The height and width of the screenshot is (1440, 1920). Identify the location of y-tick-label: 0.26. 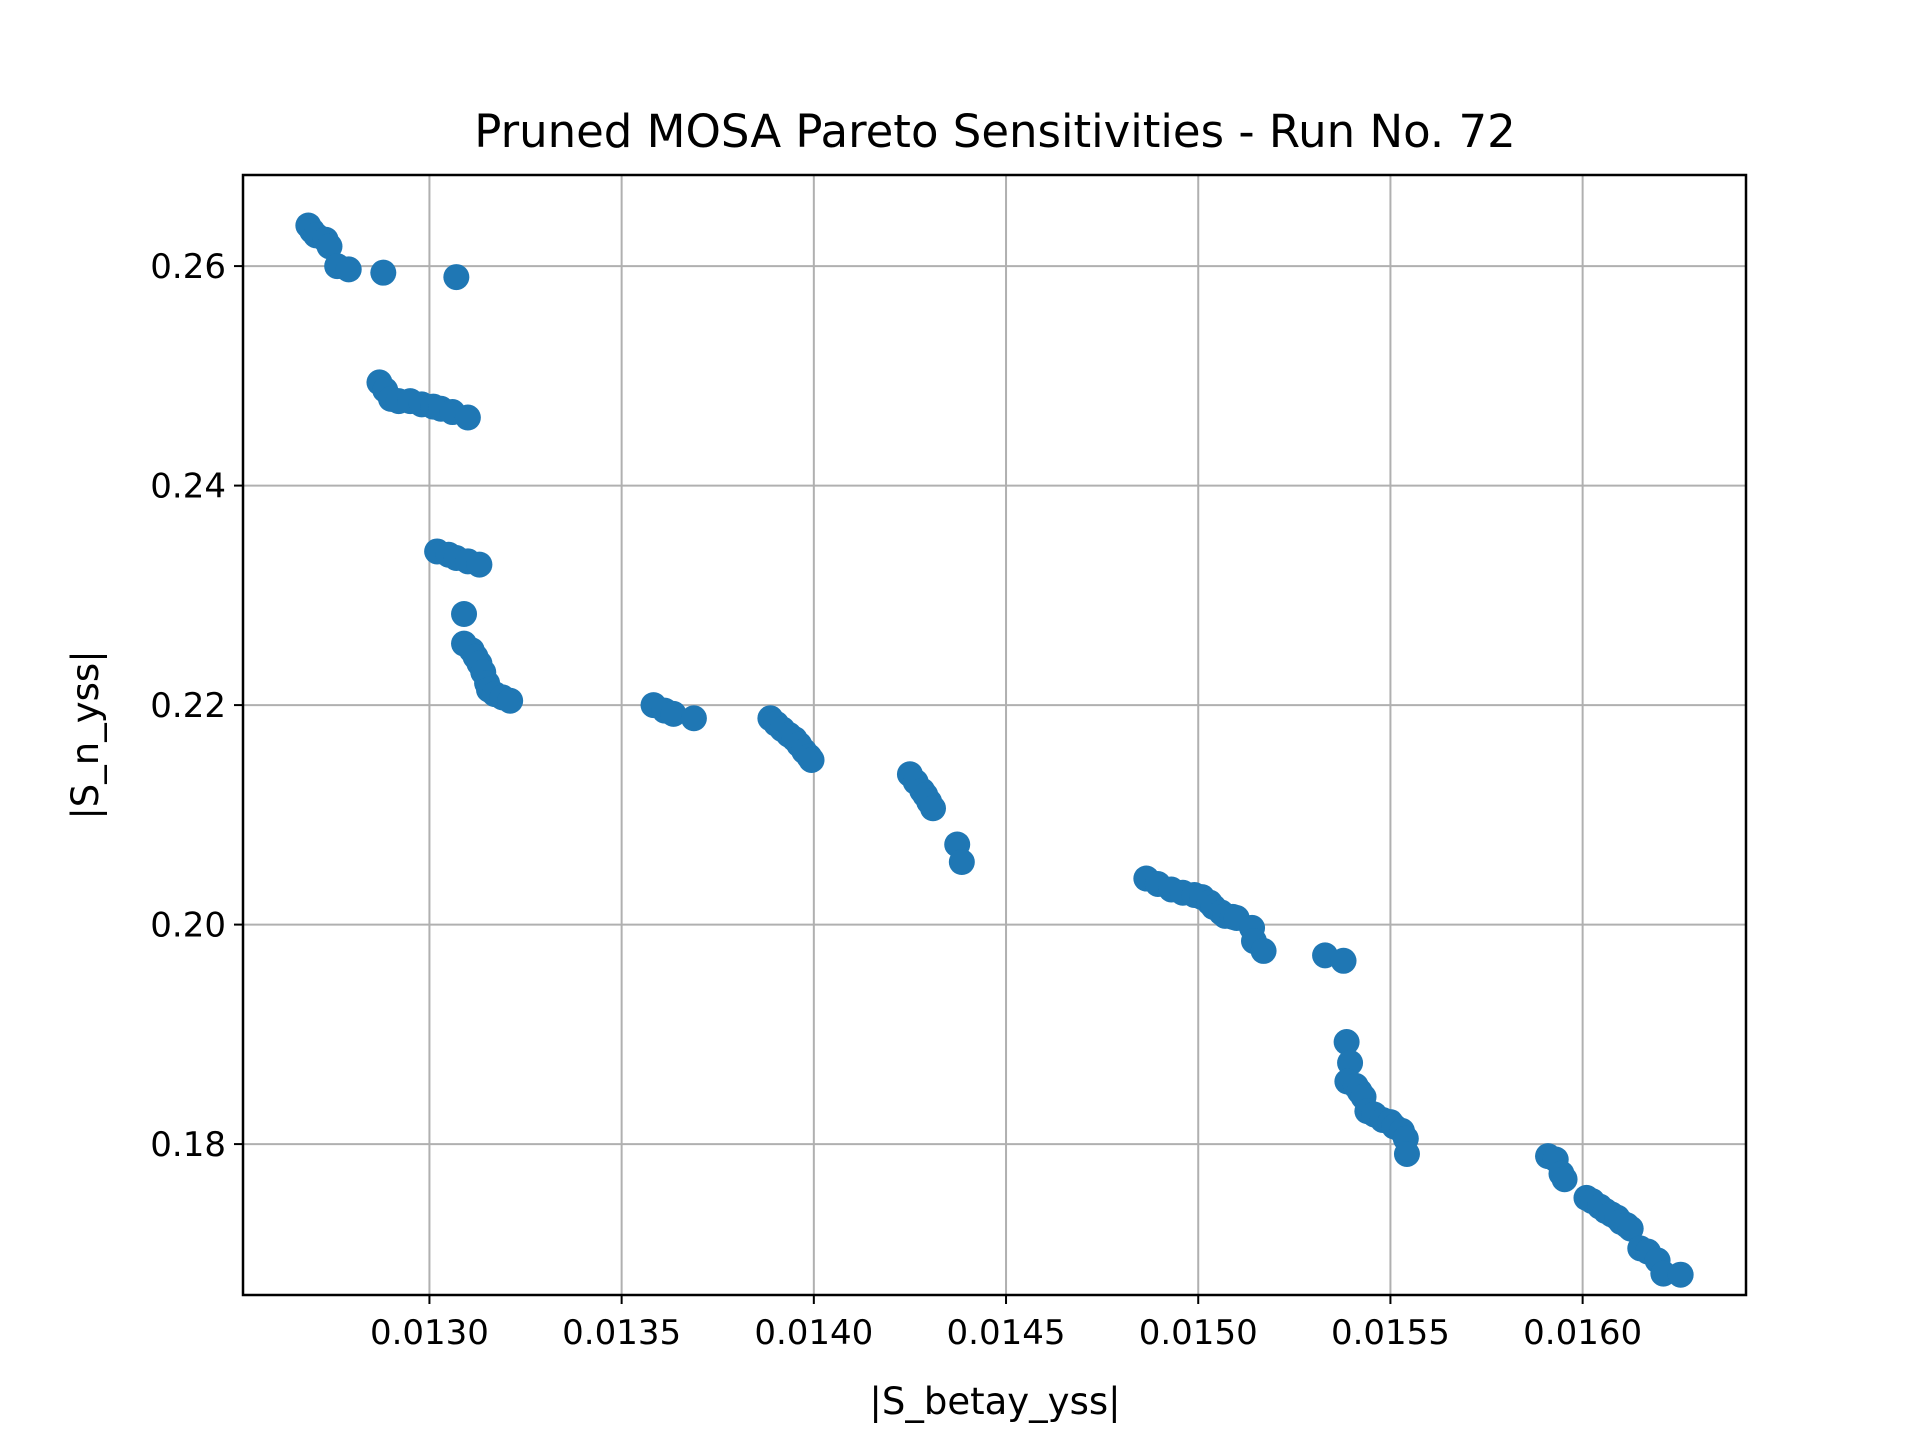
(188, 267).